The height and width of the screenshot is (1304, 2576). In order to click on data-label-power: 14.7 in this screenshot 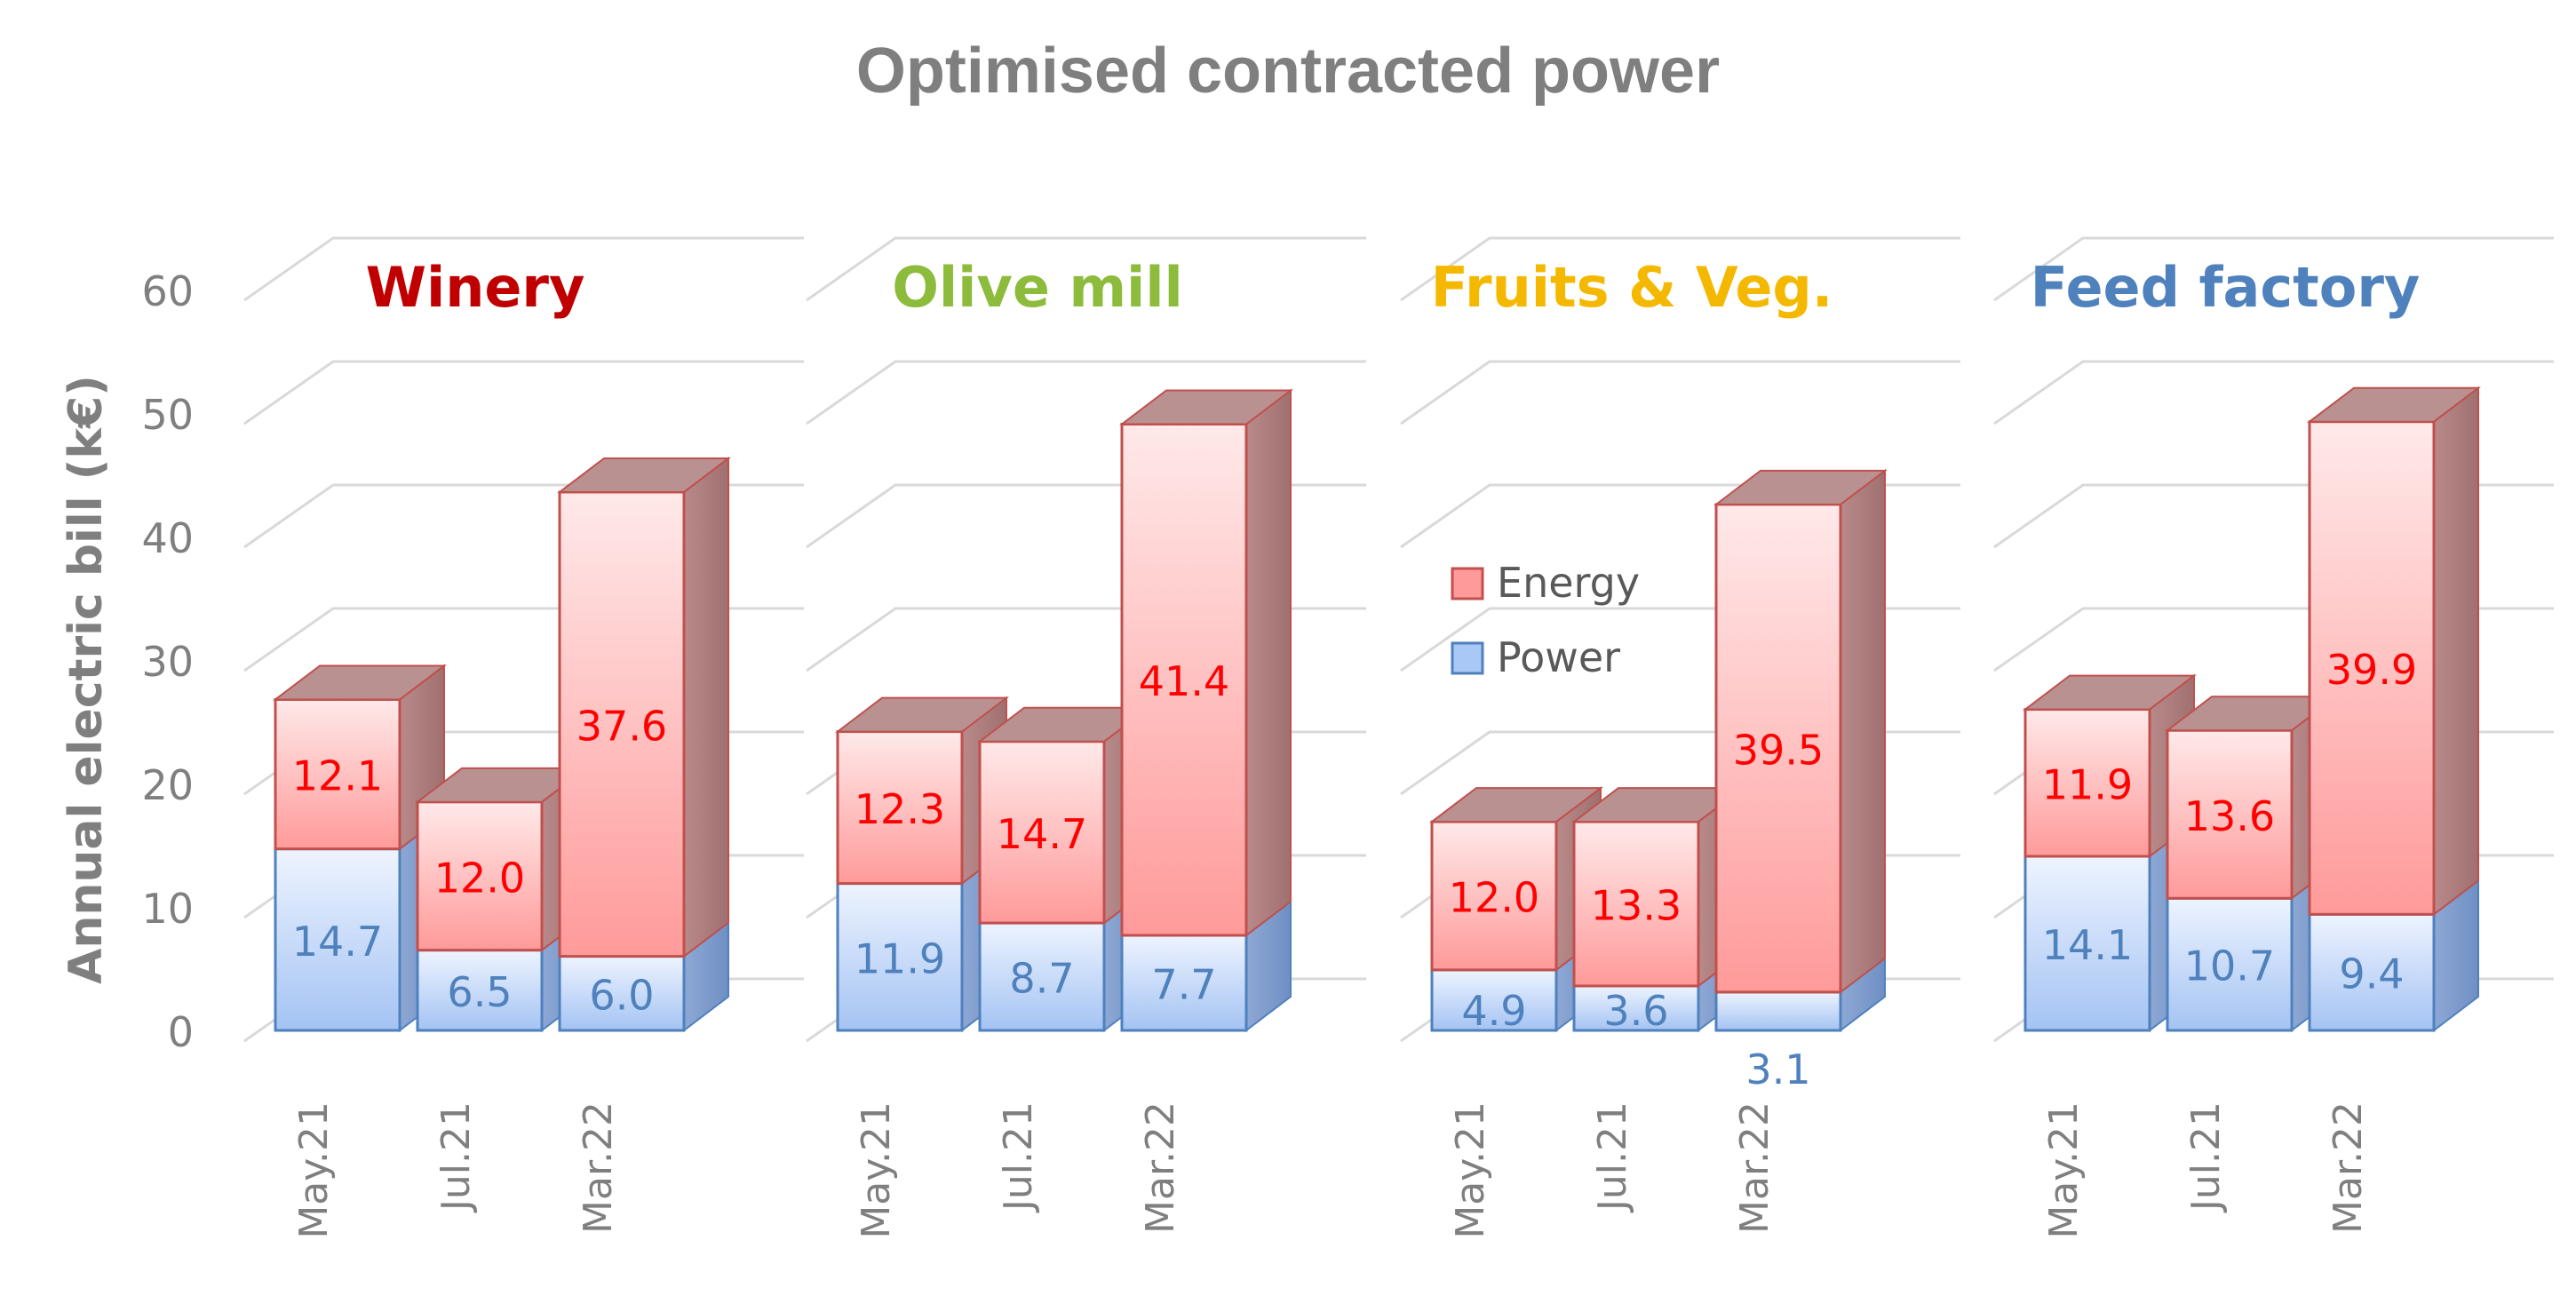, I will do `click(337, 942)`.